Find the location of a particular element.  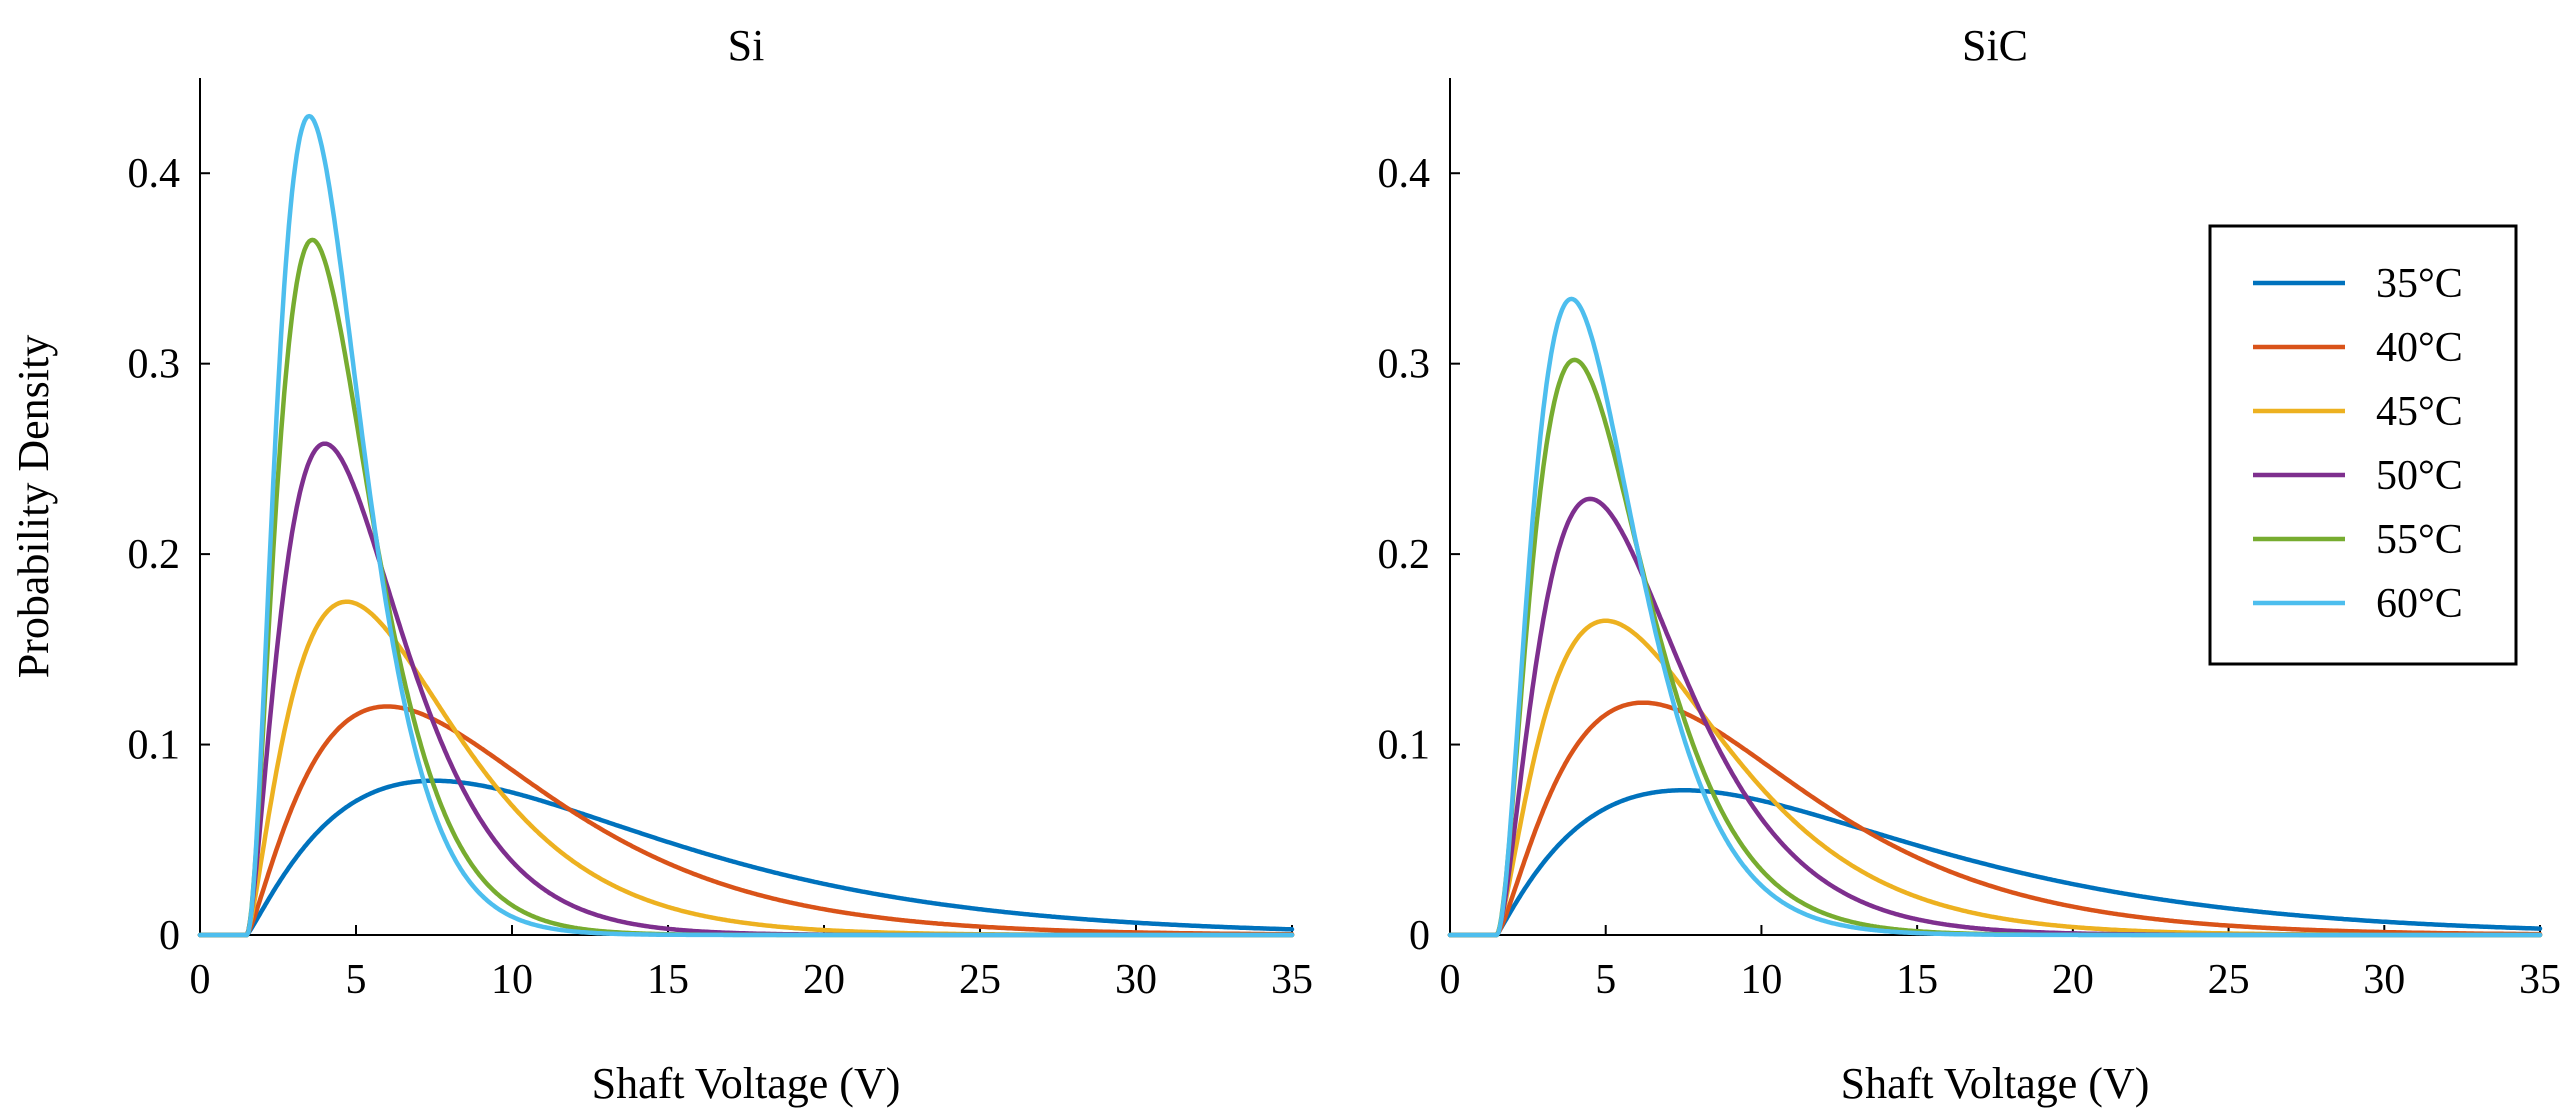

chart-title: SiC is located at coordinates (1995, 45).